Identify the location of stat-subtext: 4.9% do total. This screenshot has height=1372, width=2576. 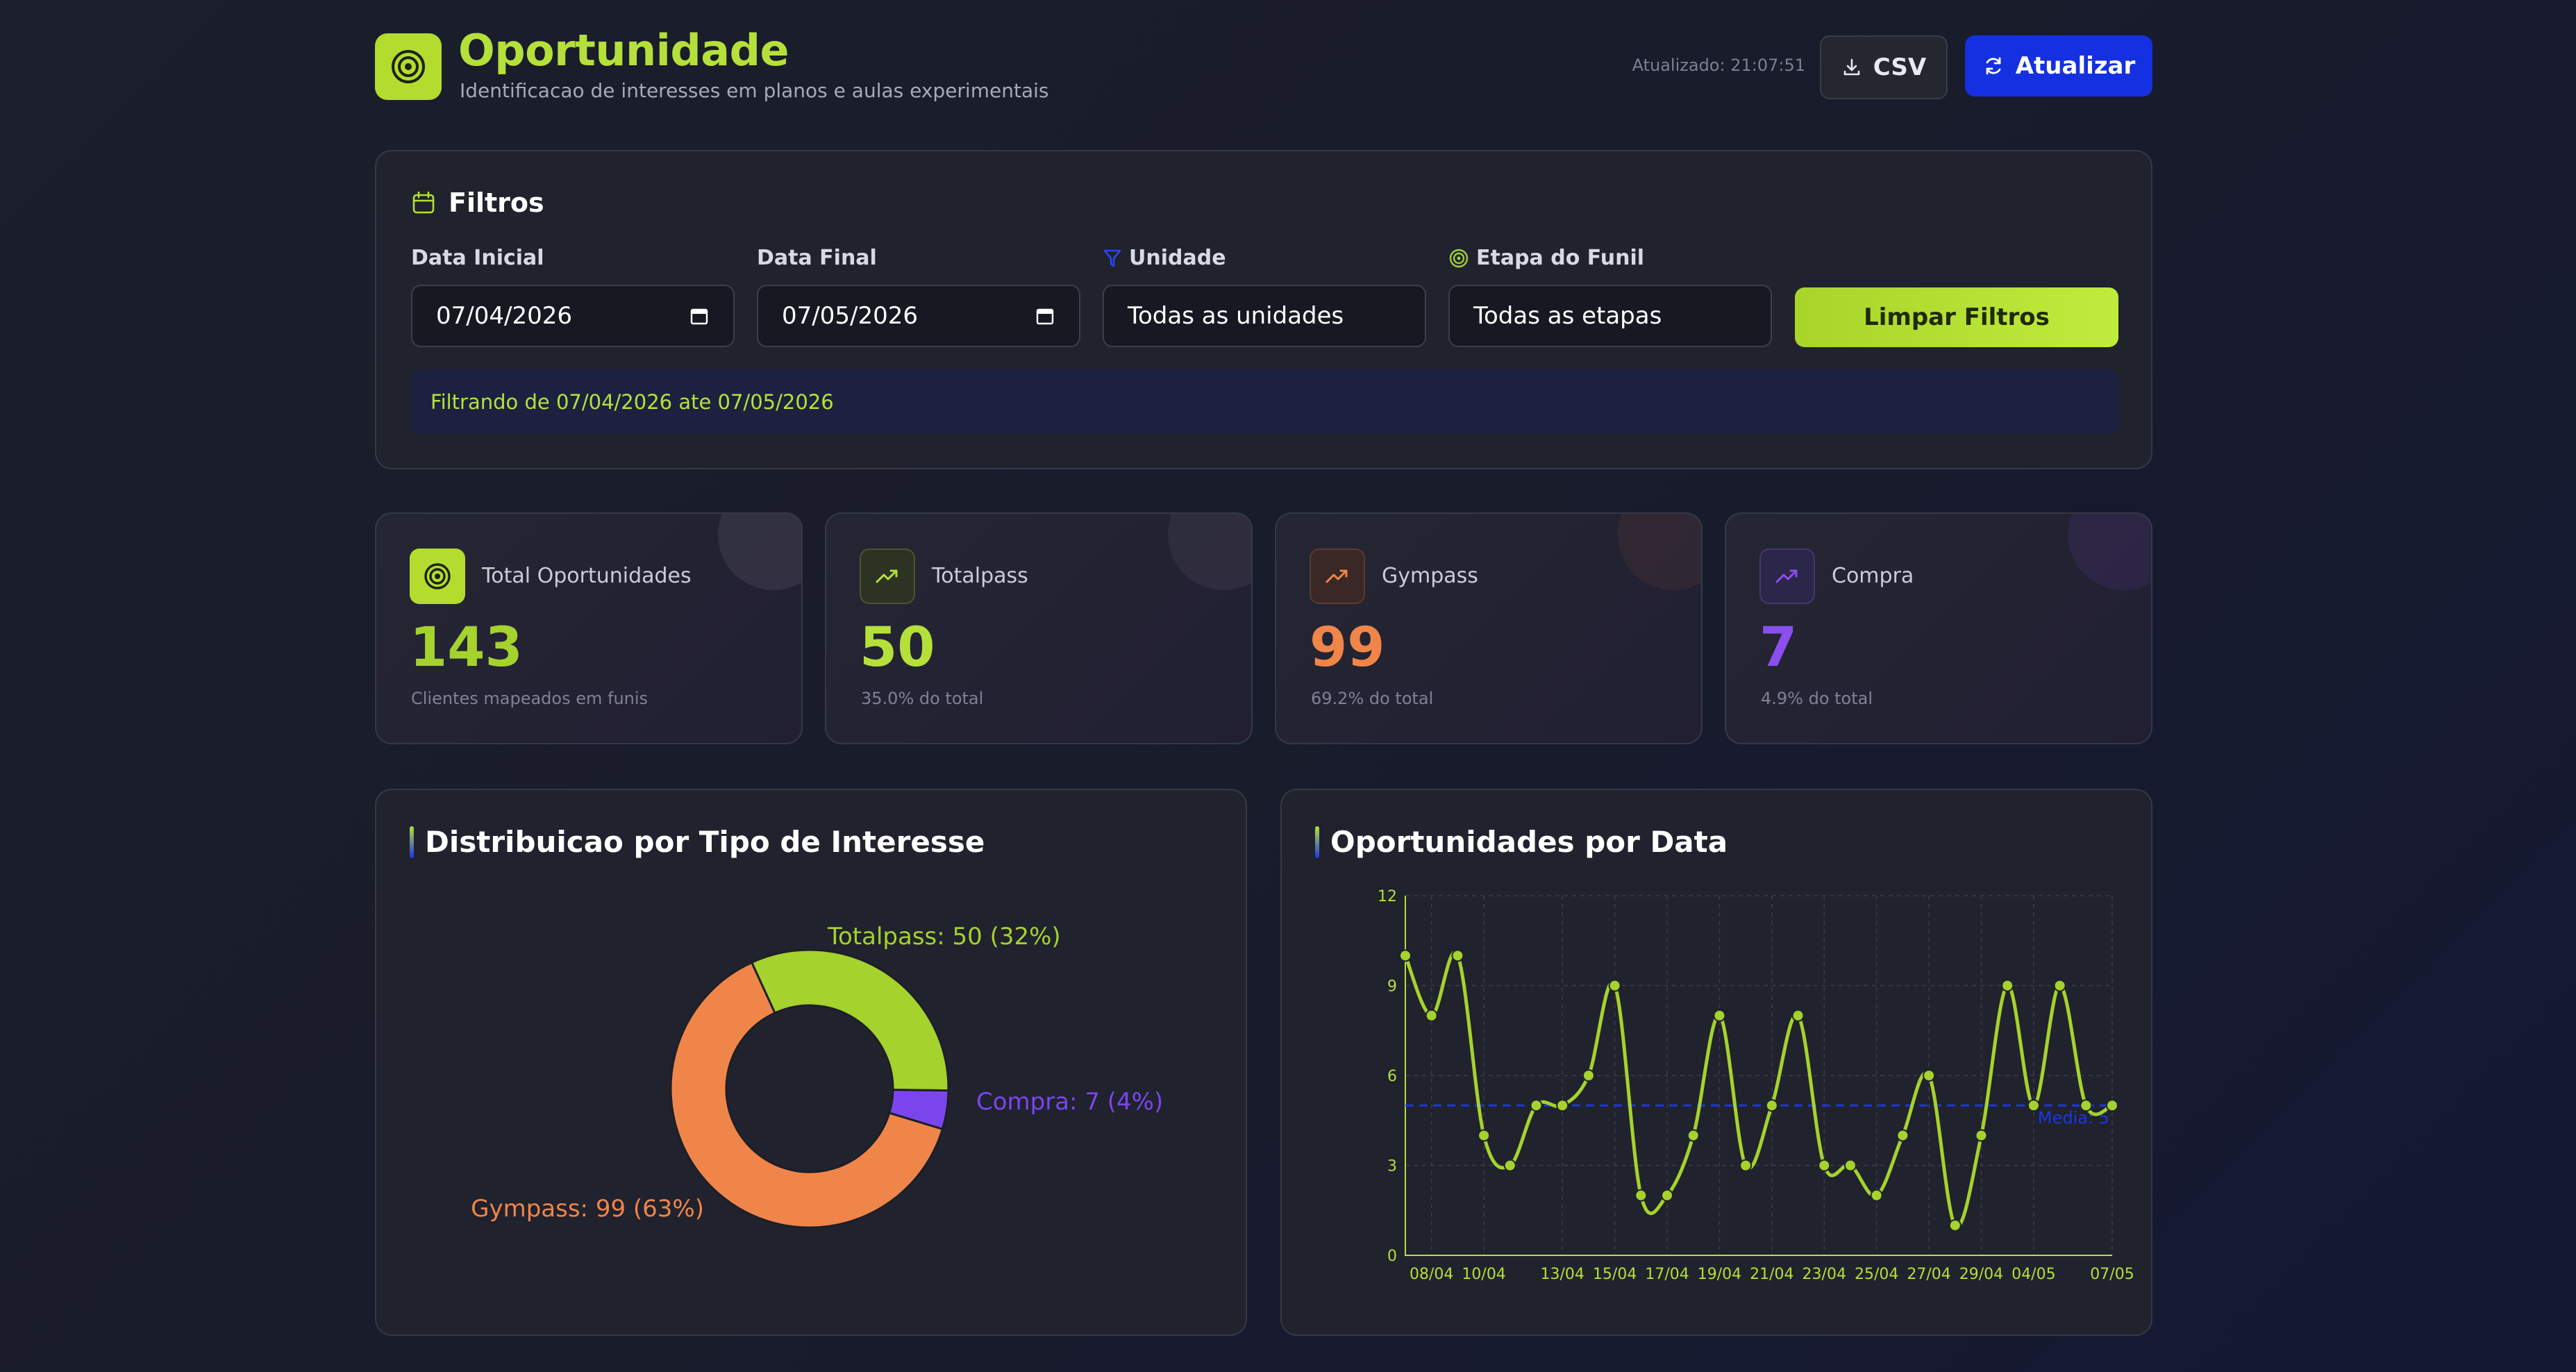
(1817, 698).